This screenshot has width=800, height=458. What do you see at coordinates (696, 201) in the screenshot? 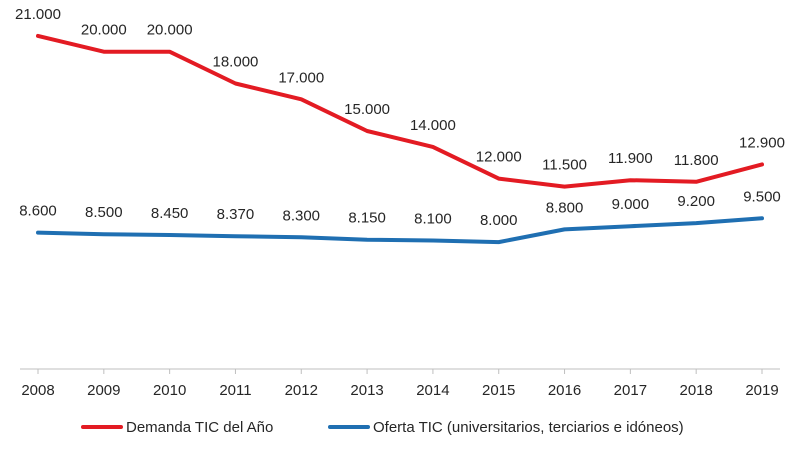
I see `series-2-data-label: 9.200` at bounding box center [696, 201].